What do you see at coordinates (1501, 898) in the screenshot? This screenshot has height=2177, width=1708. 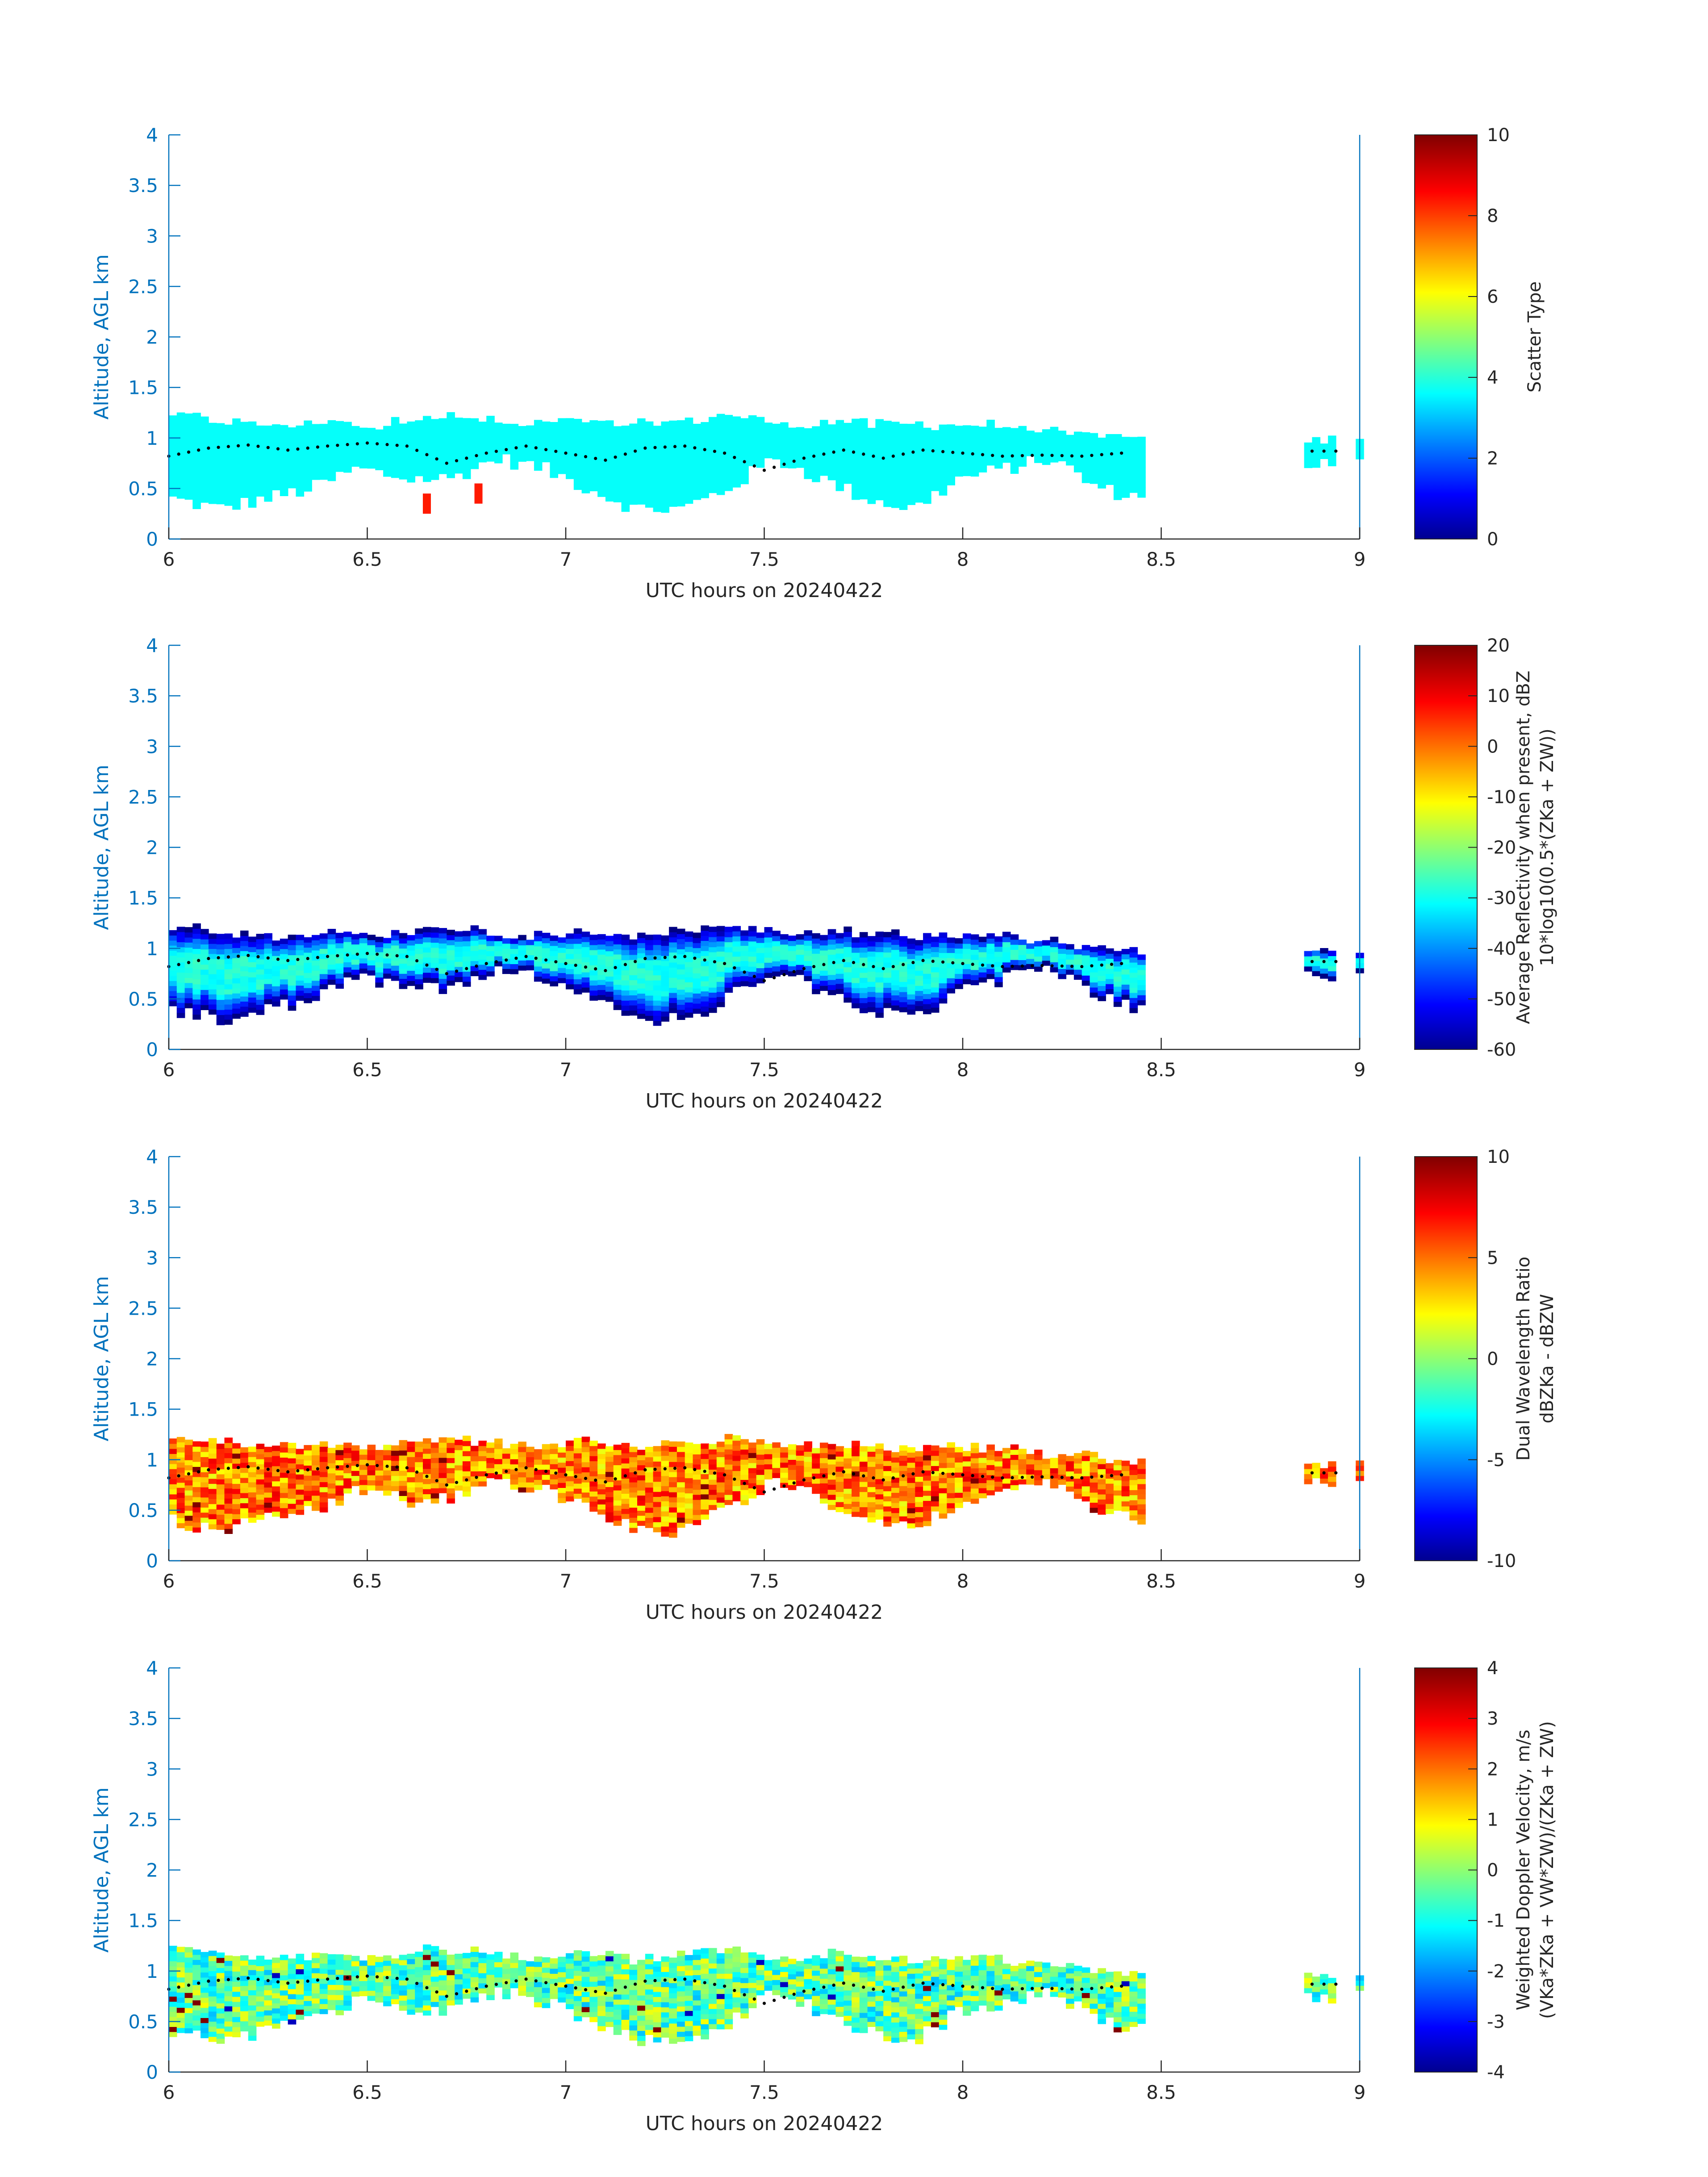 I see `colorbar-tick-label: -30` at bounding box center [1501, 898].